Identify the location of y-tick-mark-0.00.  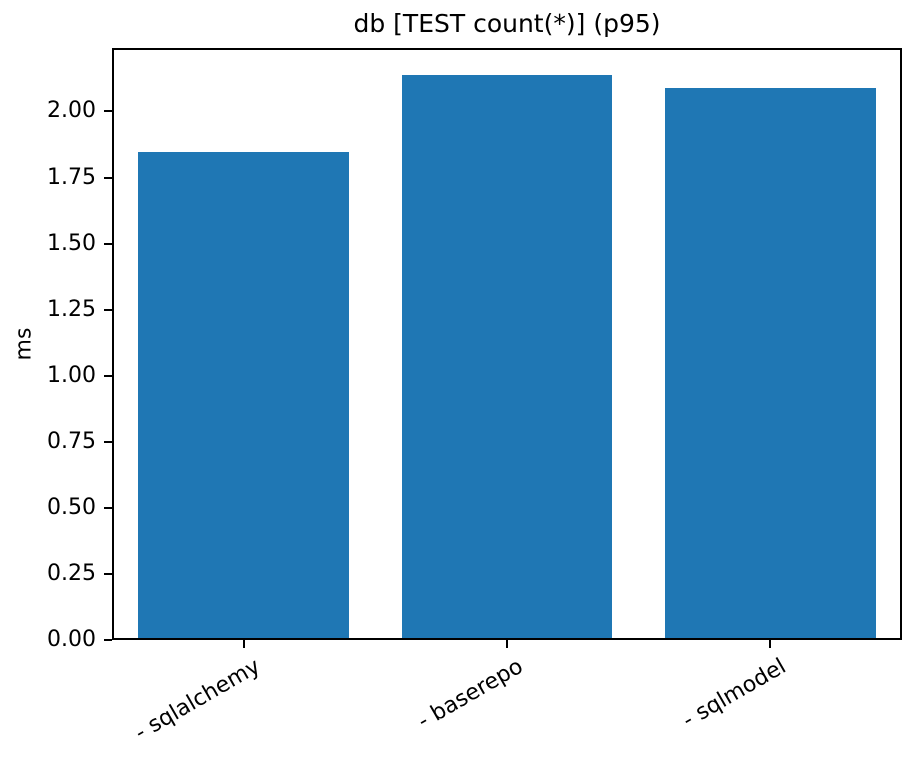
(108, 640).